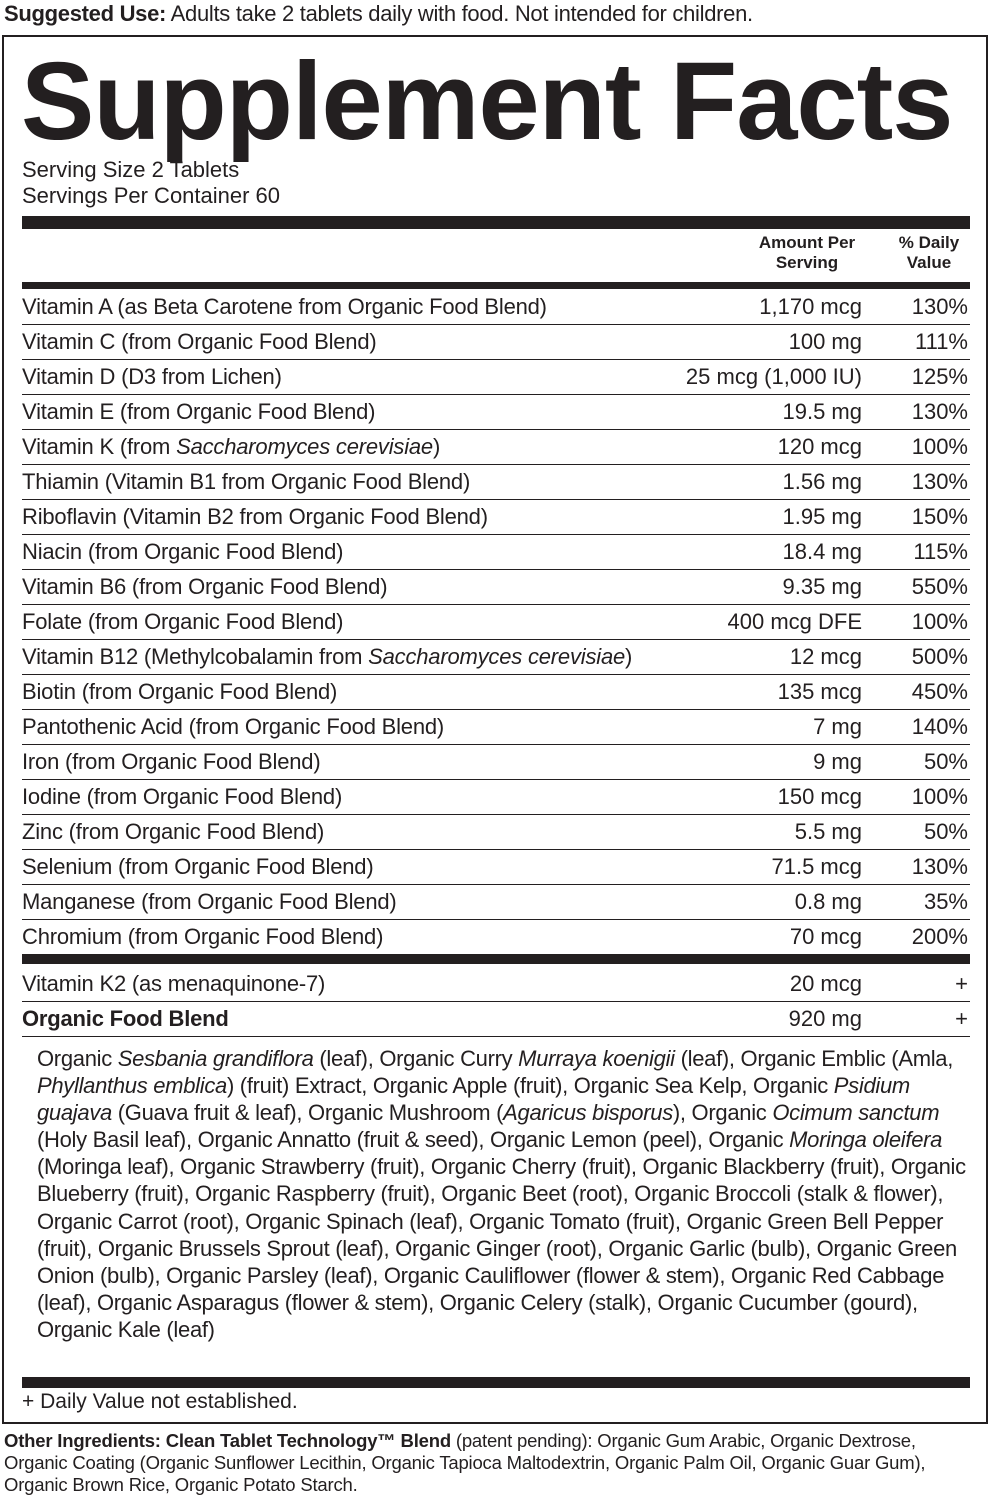 The height and width of the screenshot is (1500, 991). Describe the element at coordinates (496, 222) in the screenshot. I see `thick-divider` at that location.